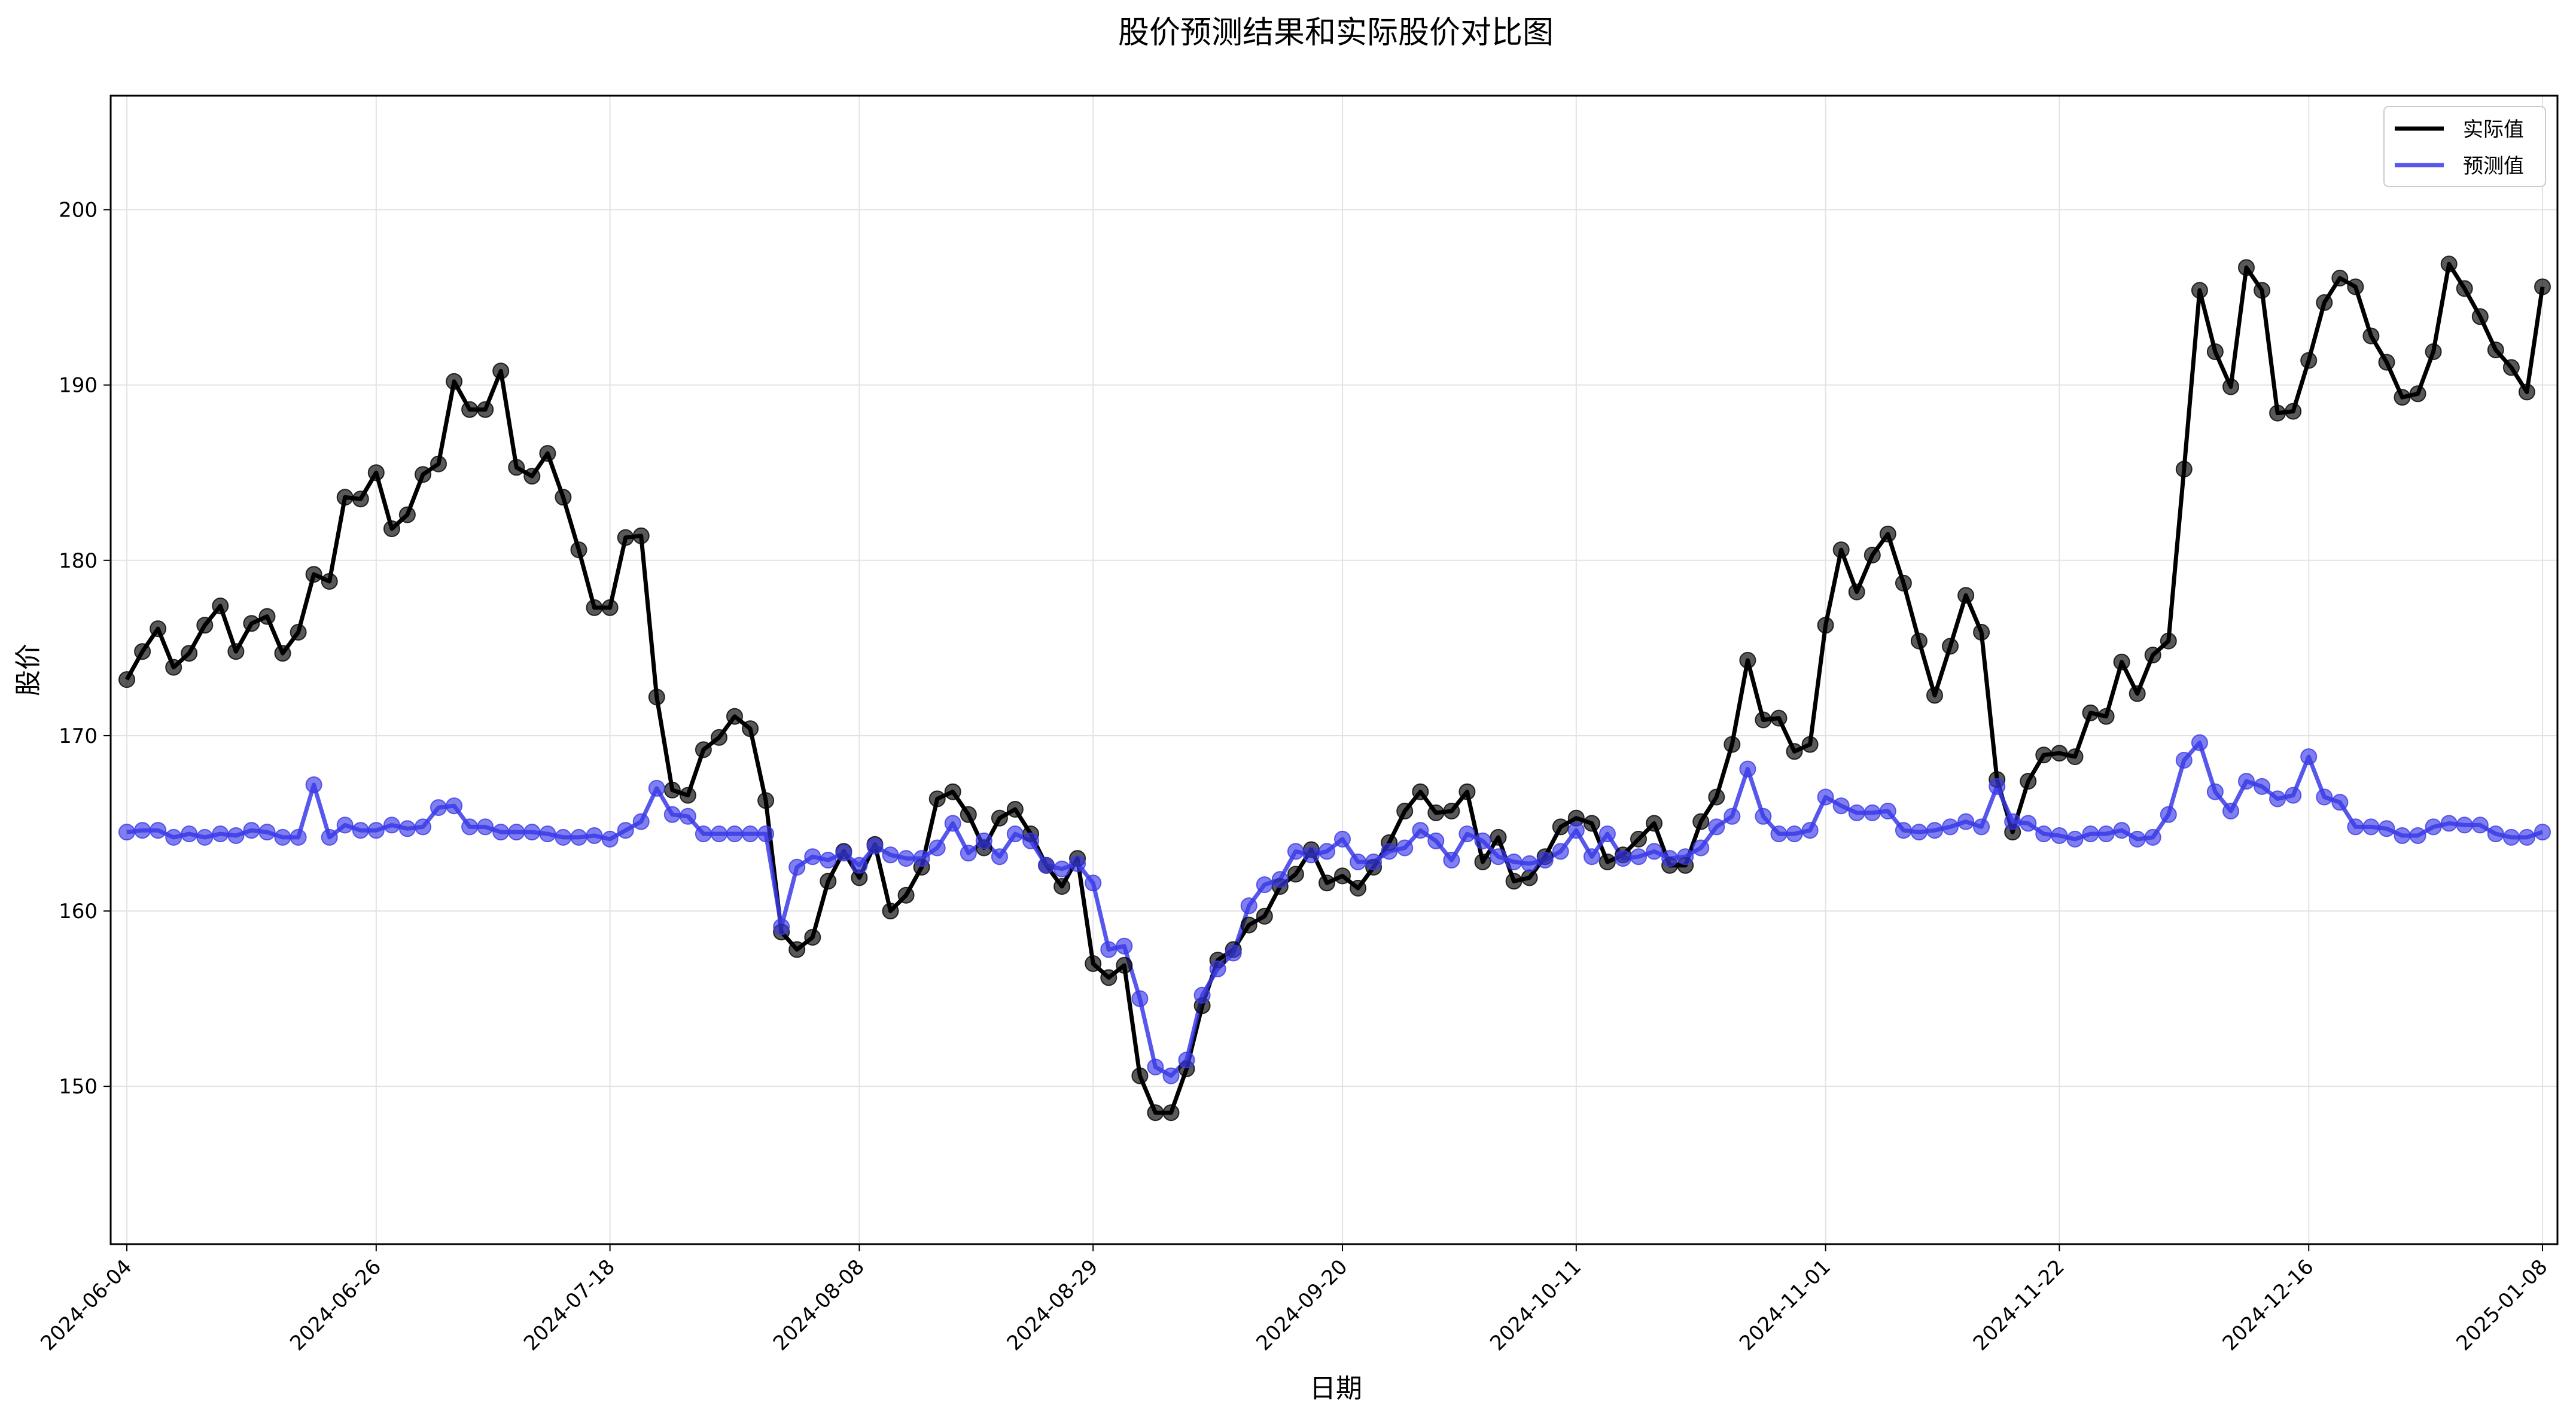 The width and height of the screenshot is (2576, 1417). What do you see at coordinates (335, 1305) in the screenshot?
I see `x-tick-label: 2024-06-26` at bounding box center [335, 1305].